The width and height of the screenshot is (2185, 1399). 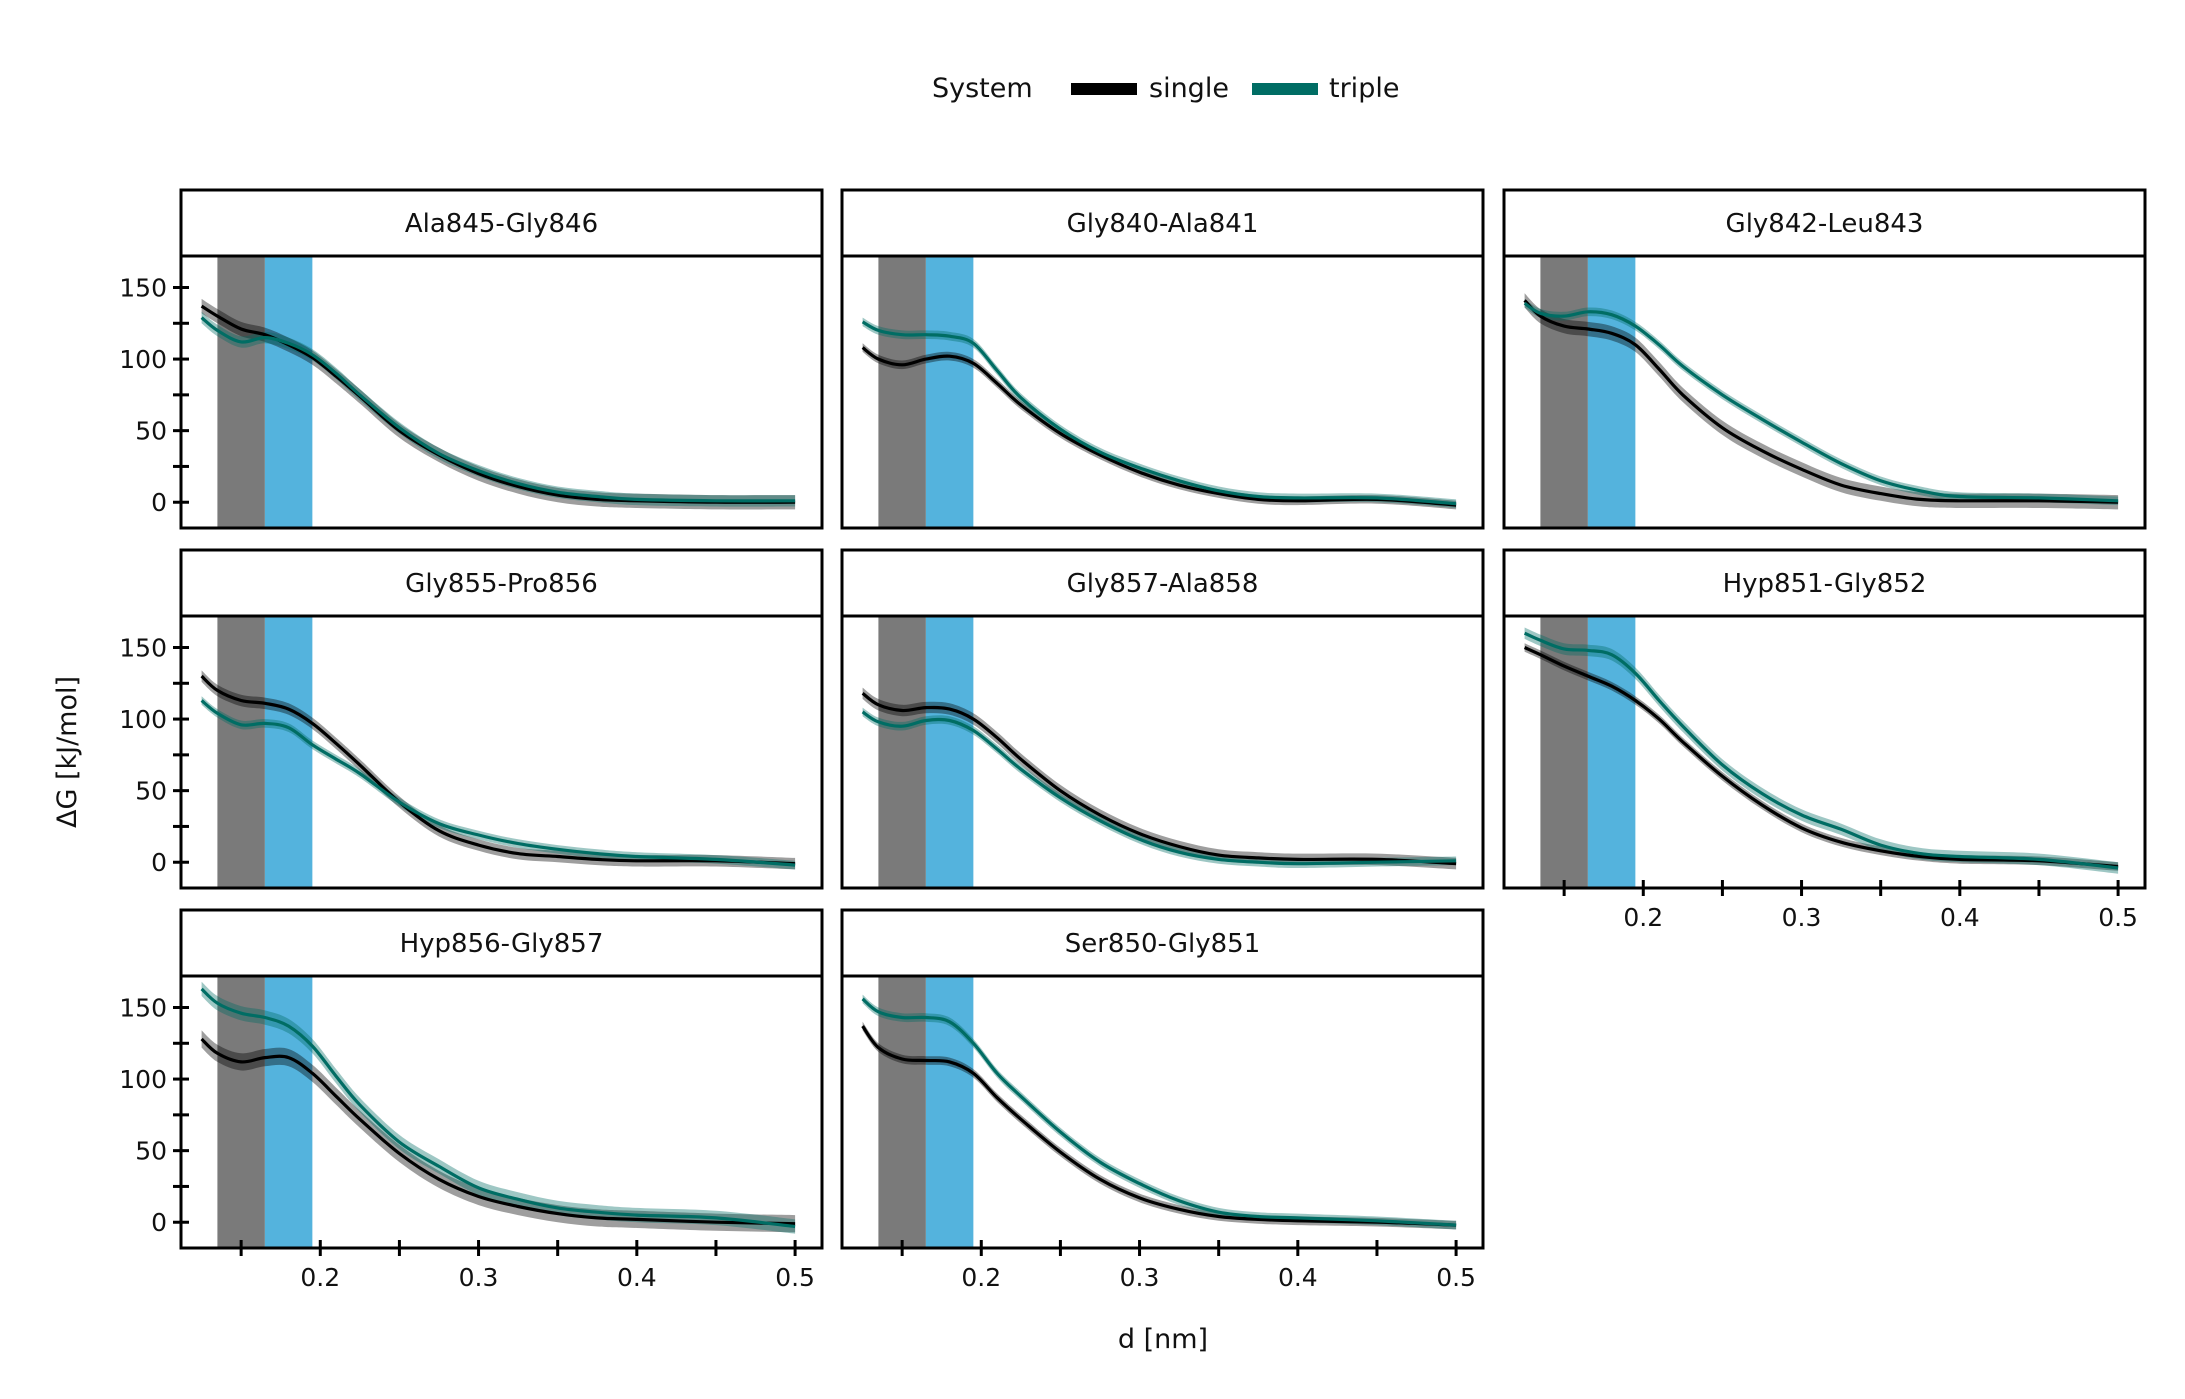 I want to click on panel-hyp851-gly852: Hyp851-Gly852 0.2 0.3 0.4 0.5, so click(x=1824, y=740).